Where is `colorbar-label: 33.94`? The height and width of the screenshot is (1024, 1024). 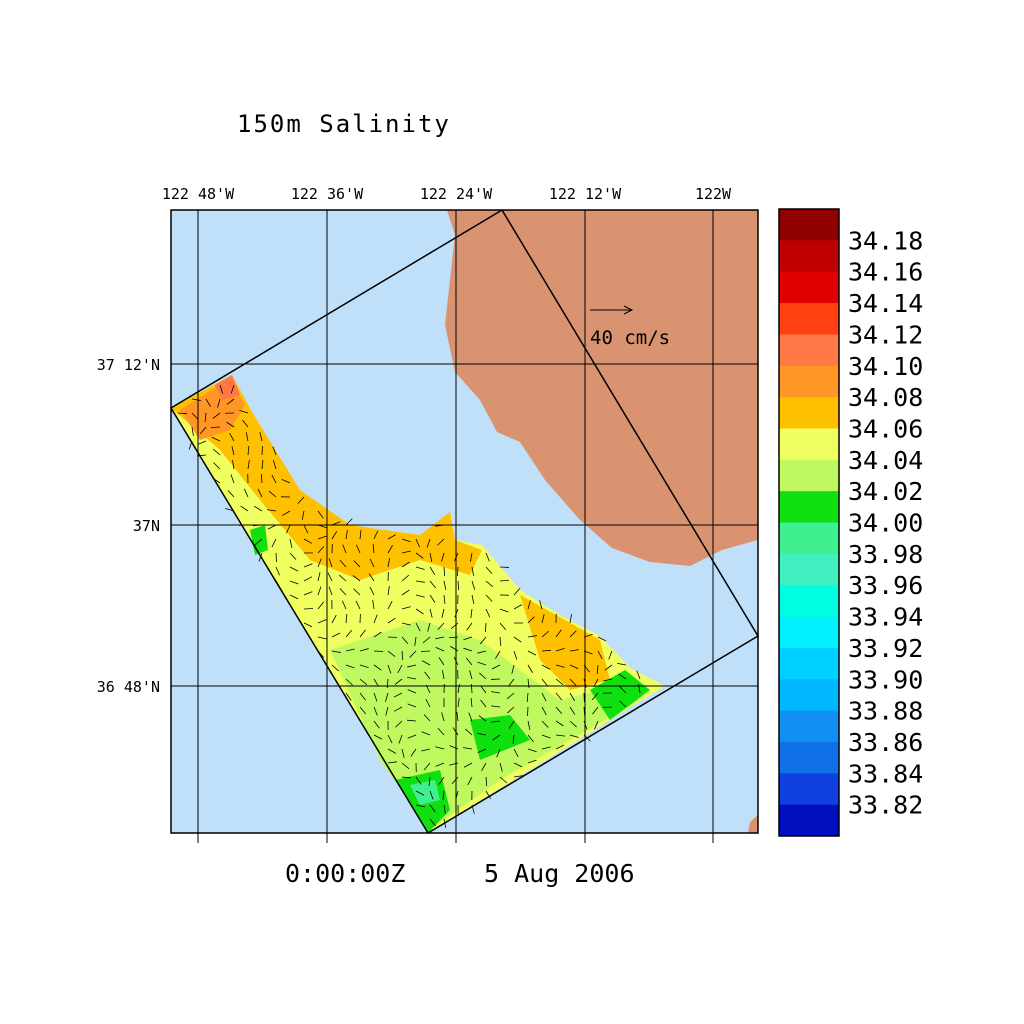
colorbar-label: 33.94 is located at coordinates (885, 617).